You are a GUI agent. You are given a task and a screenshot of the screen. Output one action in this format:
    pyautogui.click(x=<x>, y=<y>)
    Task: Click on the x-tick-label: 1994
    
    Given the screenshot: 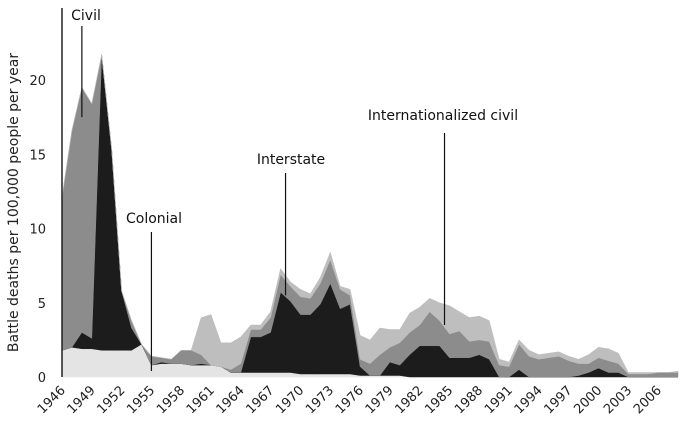 What is the action you would take?
    pyautogui.click(x=529, y=400)
    